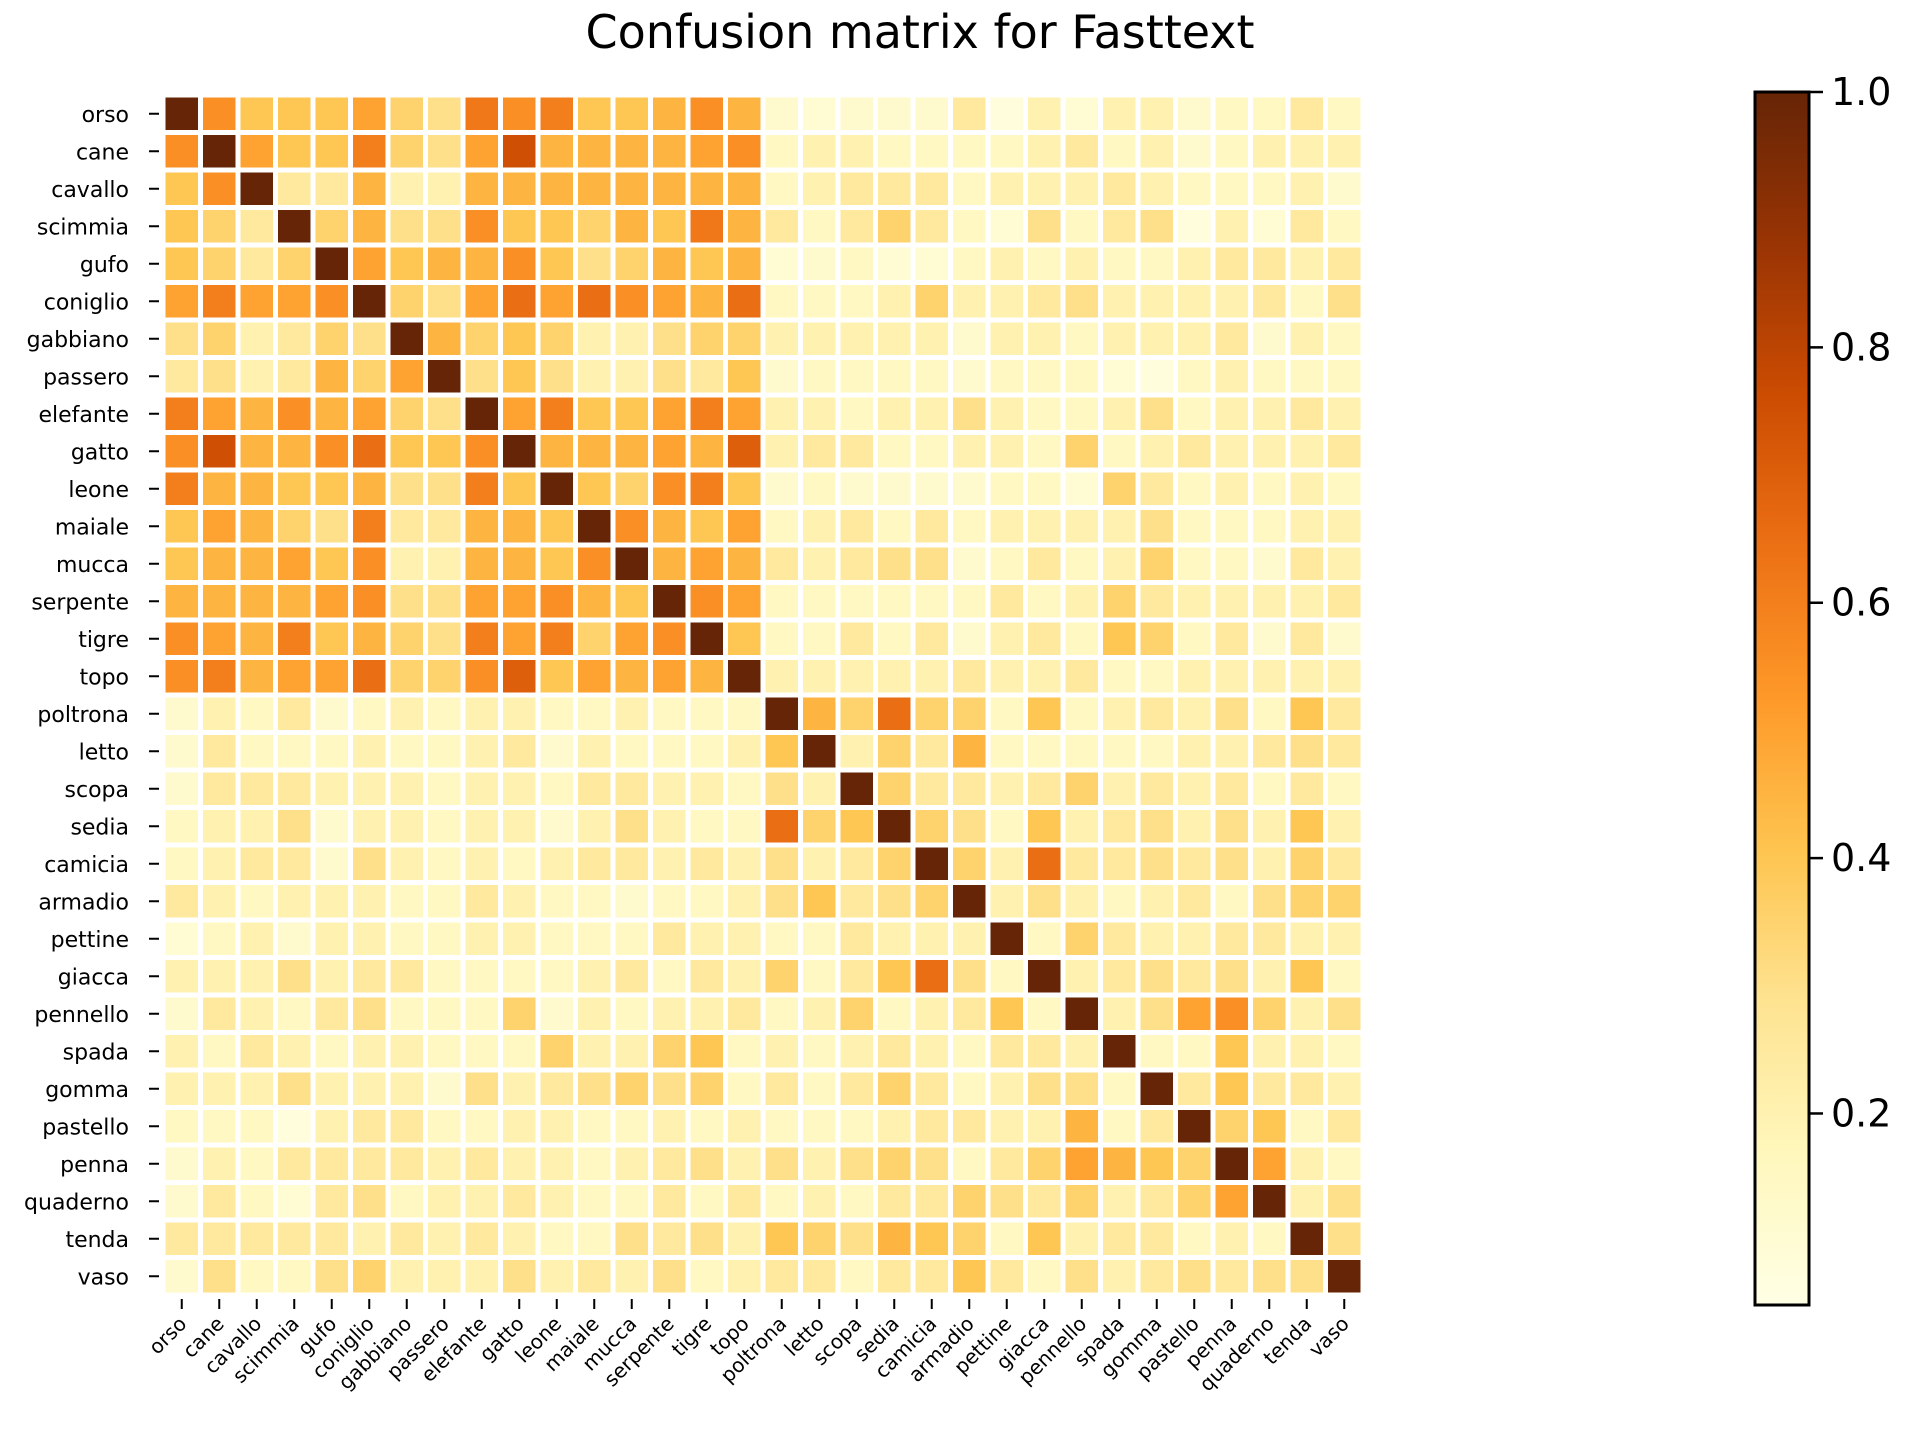 The height and width of the screenshot is (1440, 1920). What do you see at coordinates (931, 863) in the screenshot?
I see `heatmap-cell-camicia-camicia` at bounding box center [931, 863].